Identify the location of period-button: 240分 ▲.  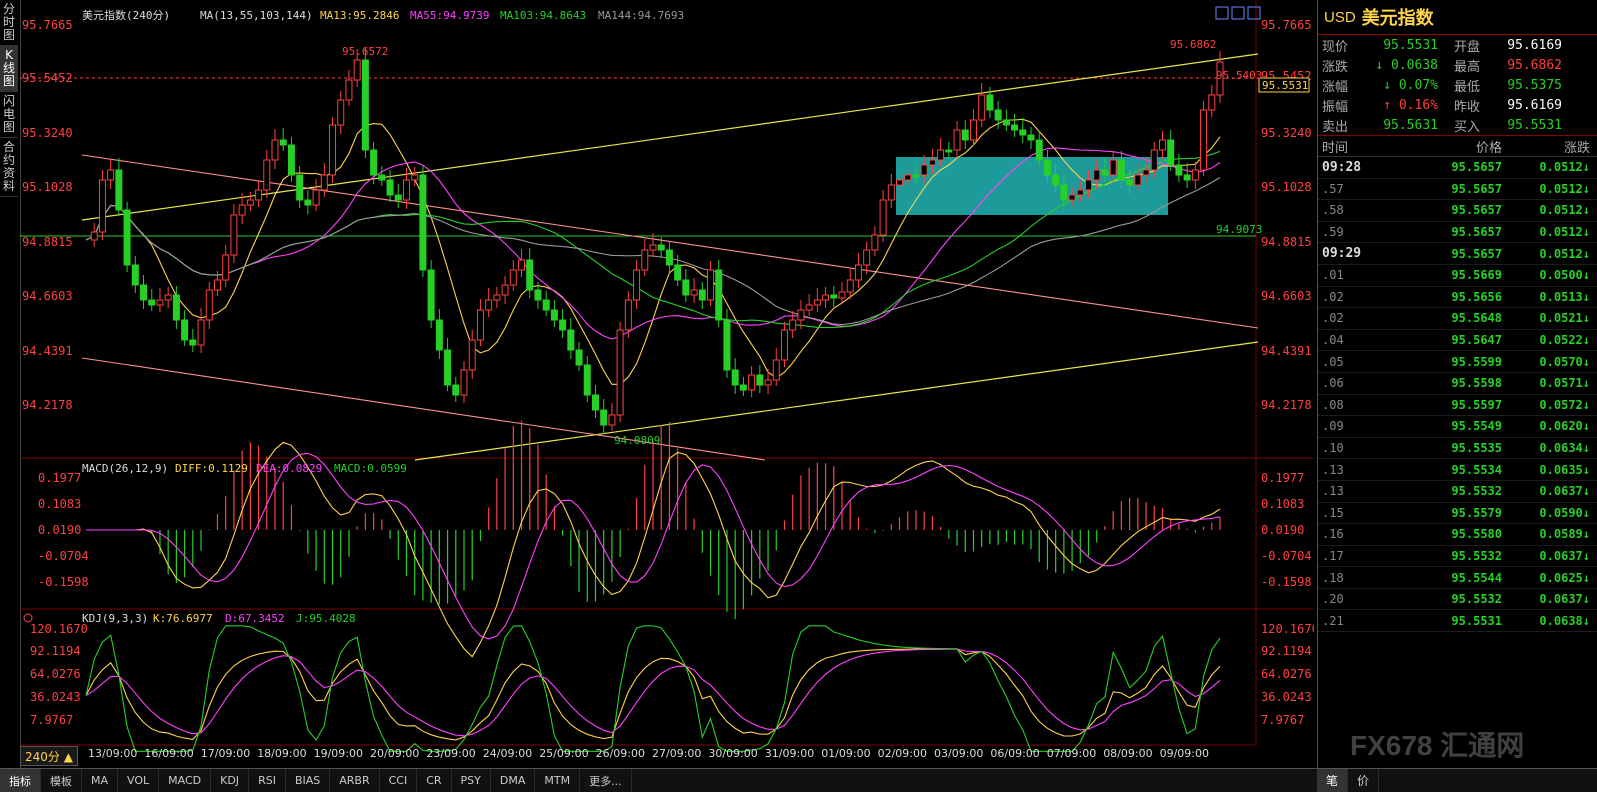
(49, 756).